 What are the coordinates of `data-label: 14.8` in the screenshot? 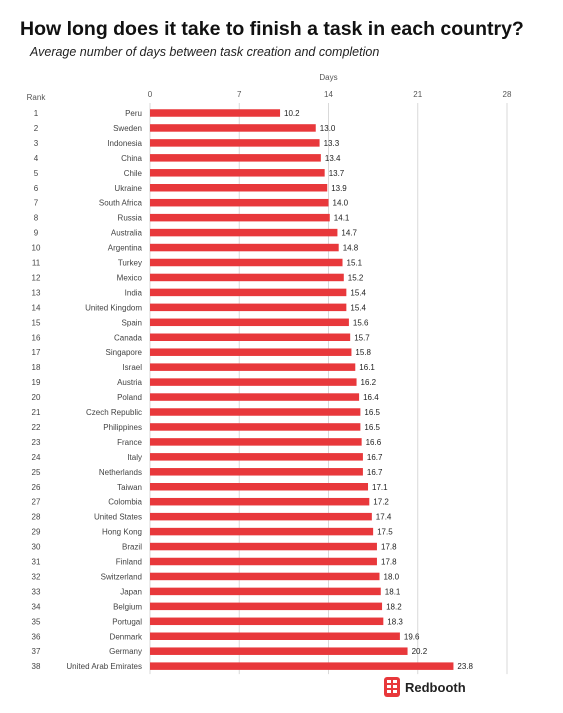 It's located at (351, 248).